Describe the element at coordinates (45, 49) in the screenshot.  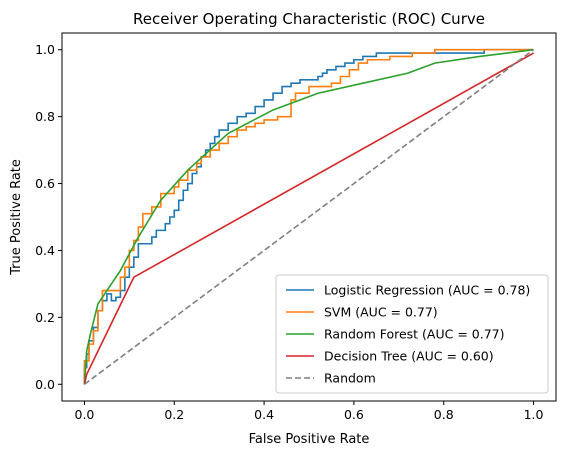
I see `y-tick-label: 1.0` at that location.